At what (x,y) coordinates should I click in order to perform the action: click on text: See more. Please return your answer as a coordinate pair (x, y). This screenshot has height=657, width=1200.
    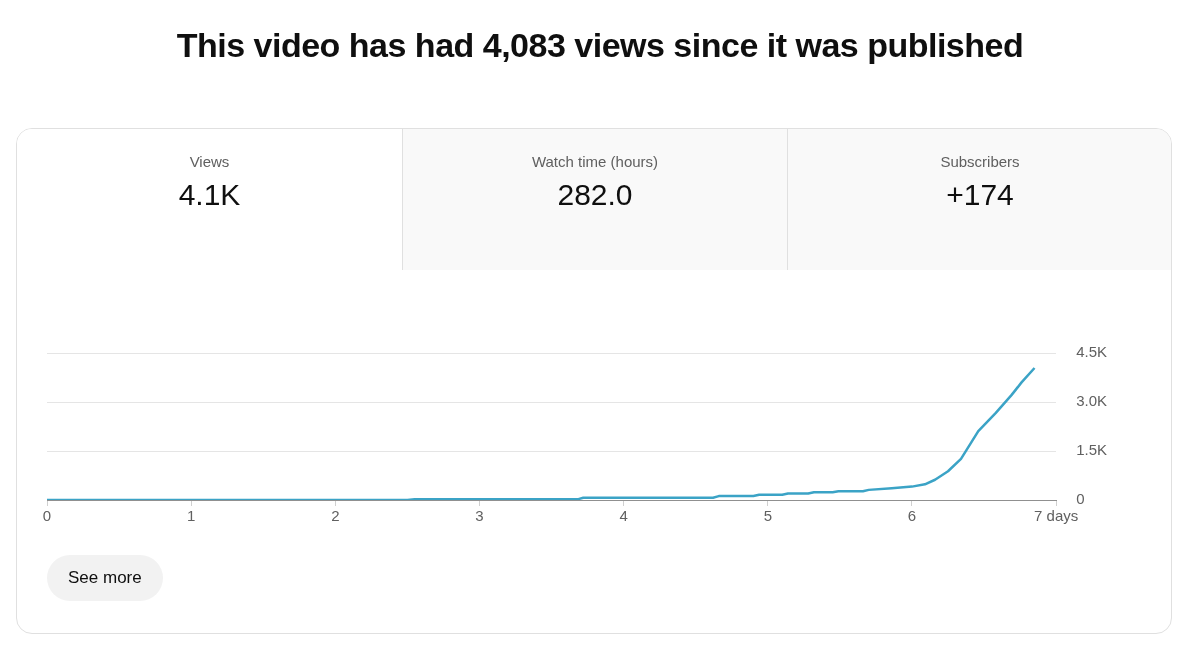
    Looking at the image, I should click on (105, 578).